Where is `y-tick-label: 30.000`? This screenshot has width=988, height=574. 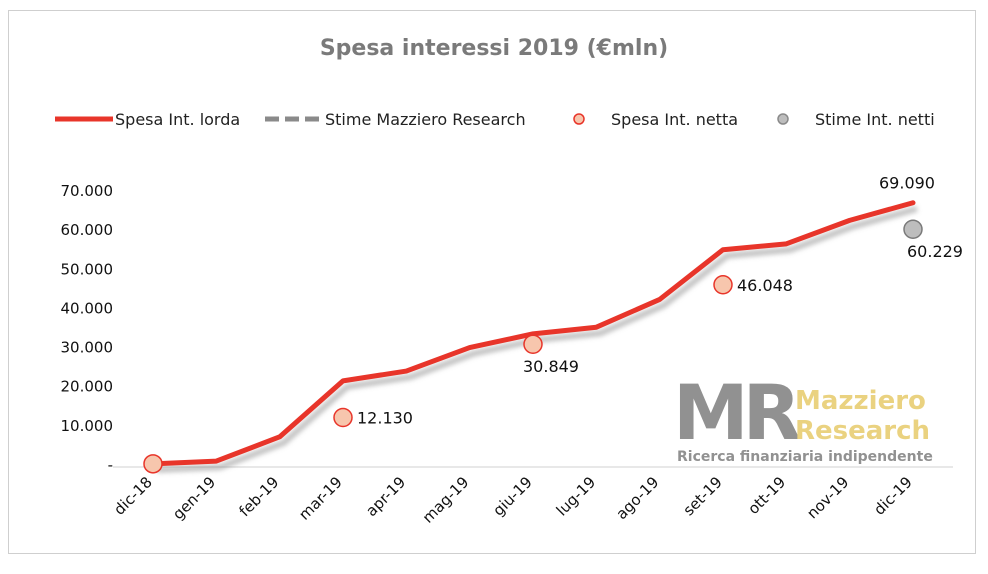
y-tick-label: 30.000 is located at coordinates (87, 348).